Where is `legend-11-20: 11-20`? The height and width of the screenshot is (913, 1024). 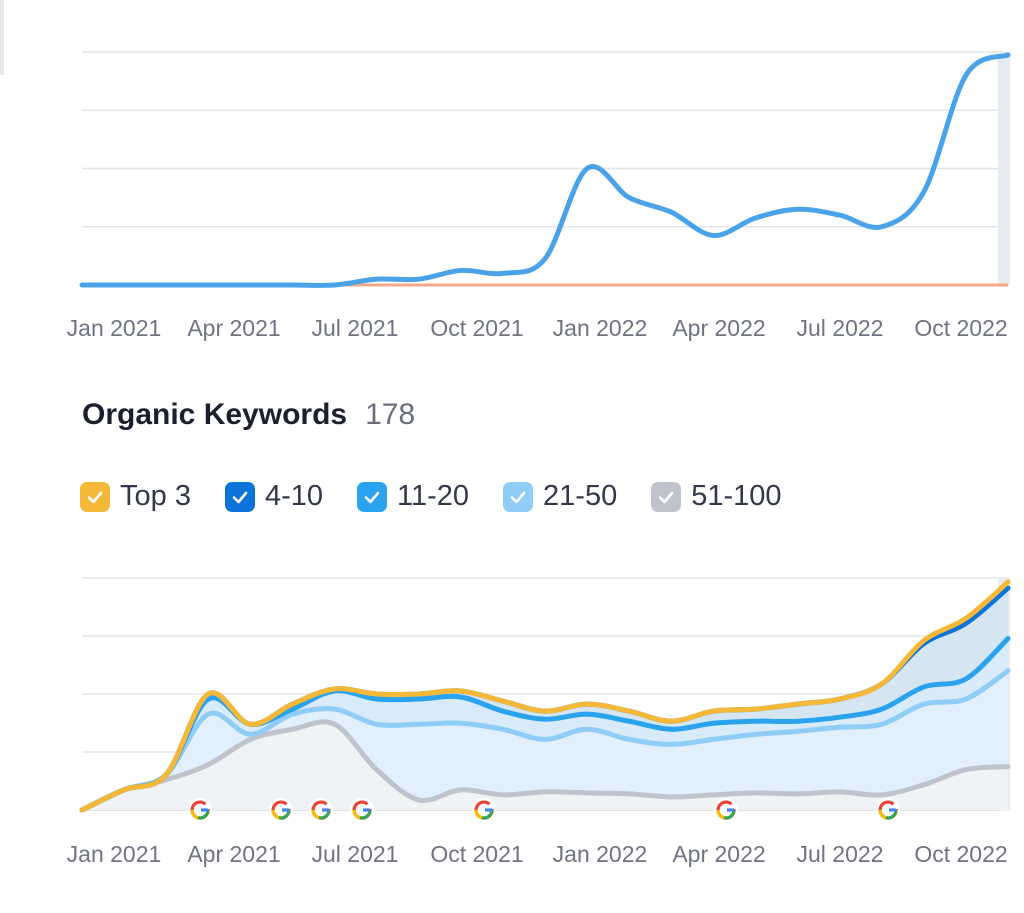 legend-11-20: 11-20 is located at coordinates (413, 496).